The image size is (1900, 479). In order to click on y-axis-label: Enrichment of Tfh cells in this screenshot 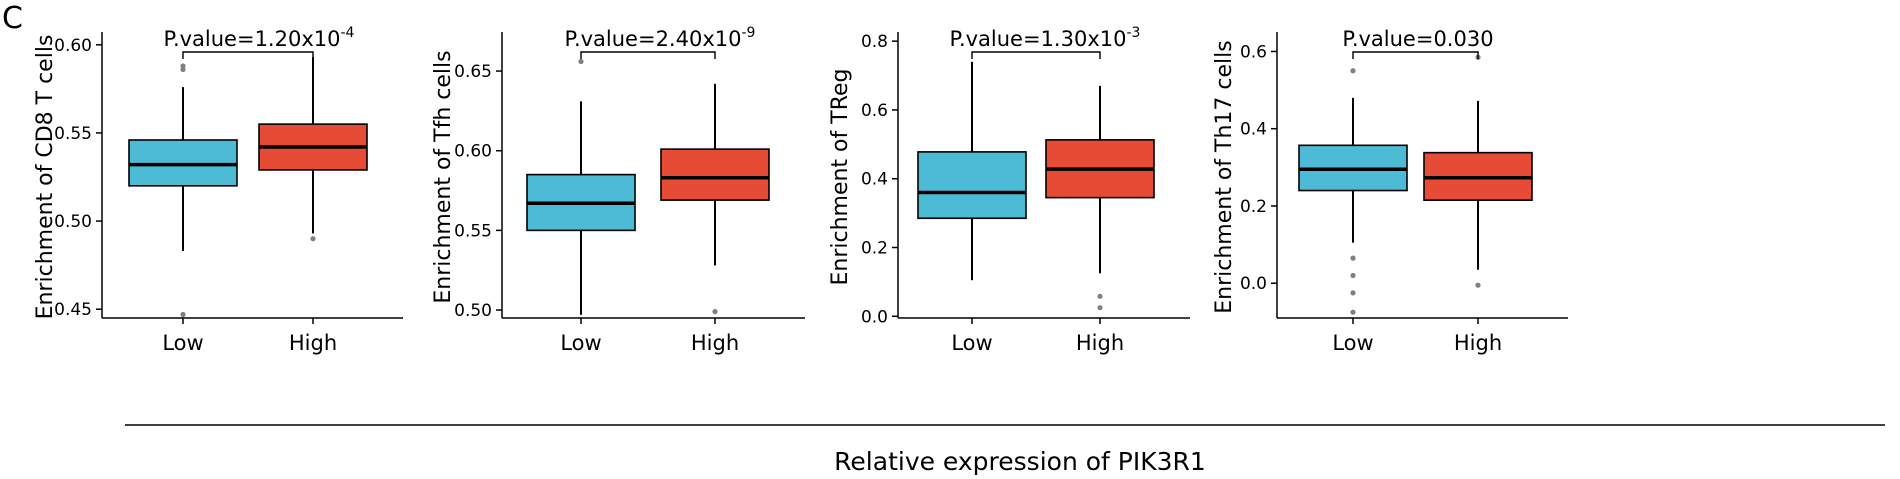, I will do `click(443, 176)`.